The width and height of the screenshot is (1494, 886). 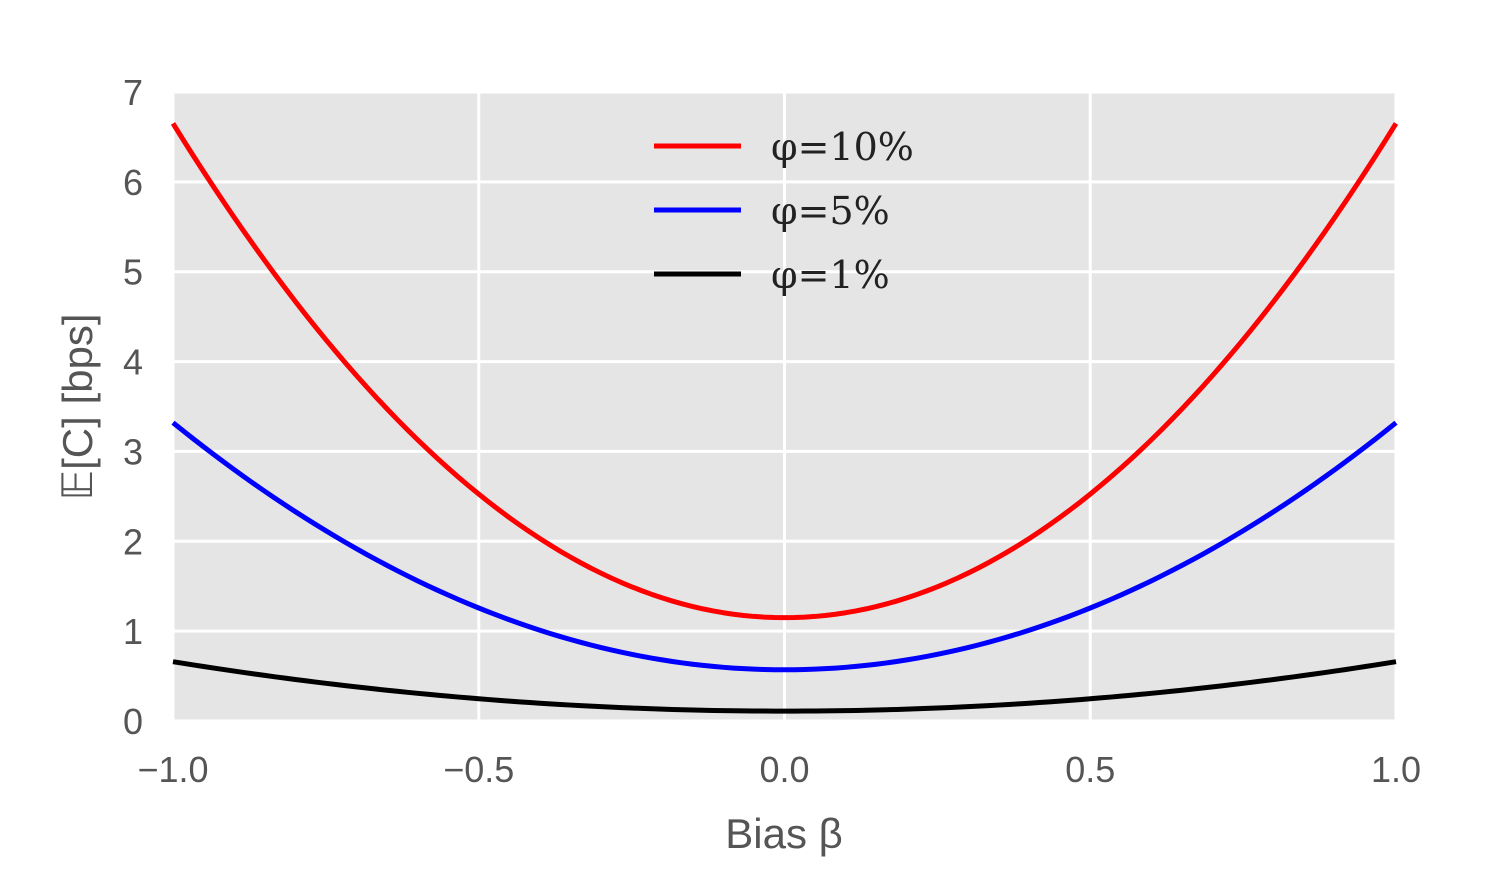 I want to click on y-tick-label: 0, so click(x=133, y=721).